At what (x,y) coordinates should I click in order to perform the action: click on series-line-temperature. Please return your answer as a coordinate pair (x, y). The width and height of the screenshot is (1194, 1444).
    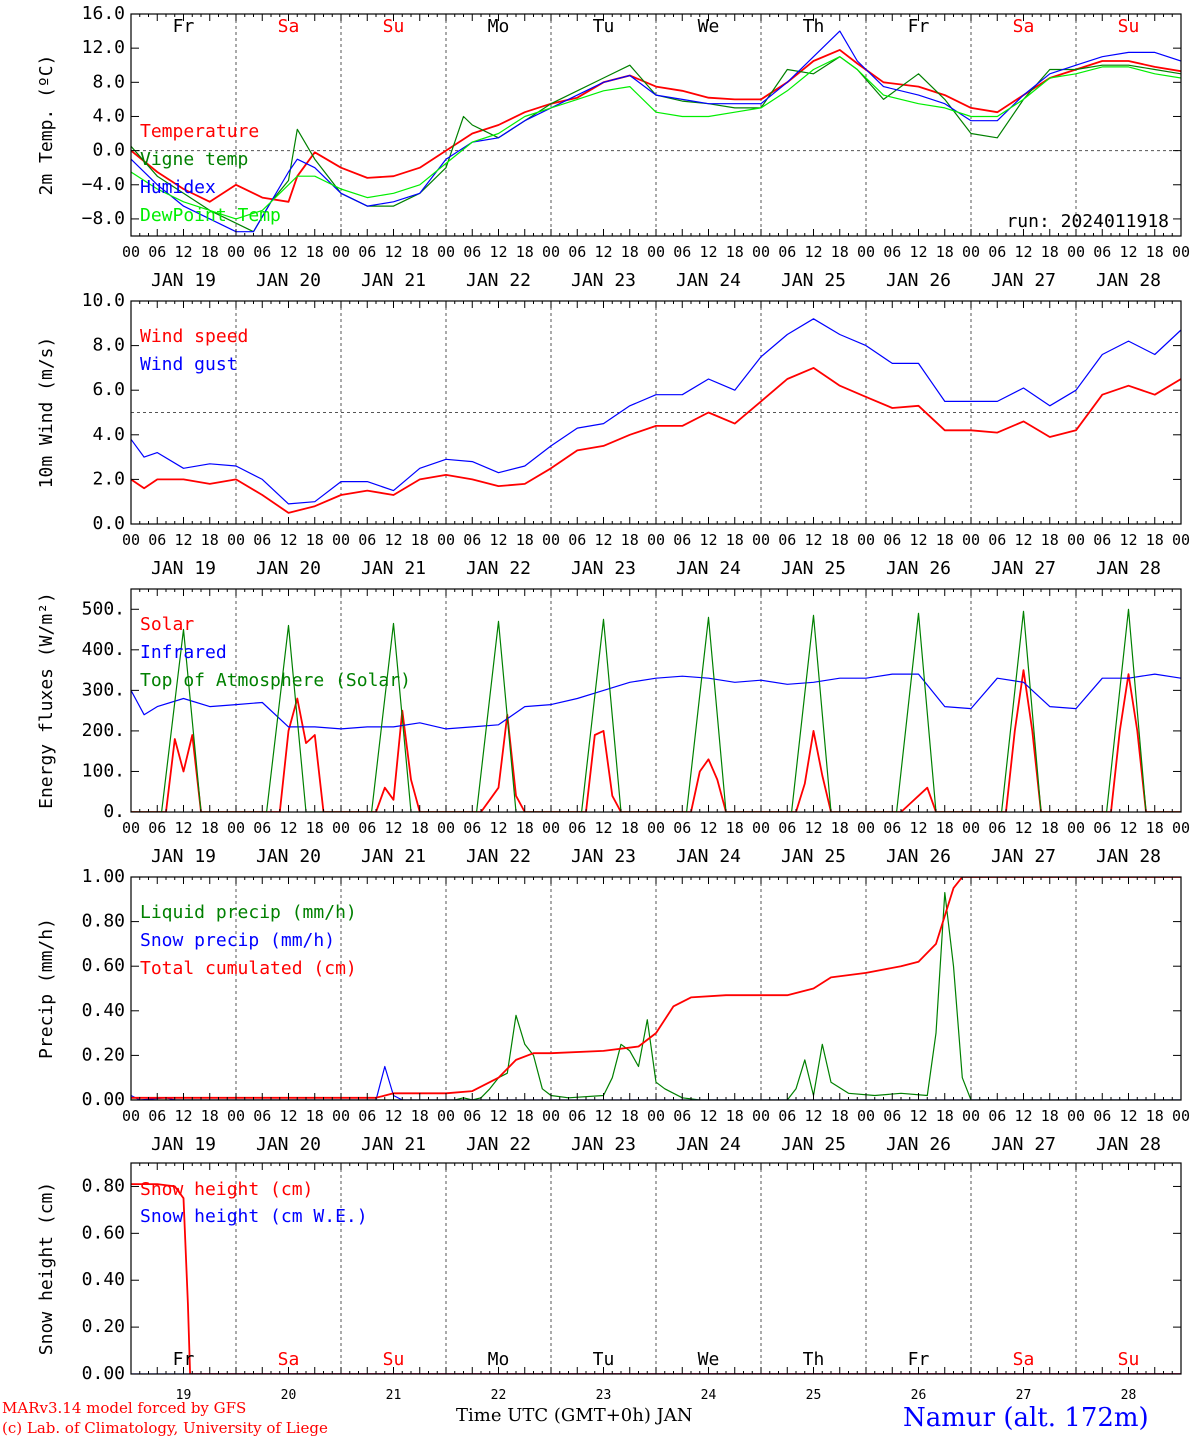
    Looking at the image, I should click on (656, 126).